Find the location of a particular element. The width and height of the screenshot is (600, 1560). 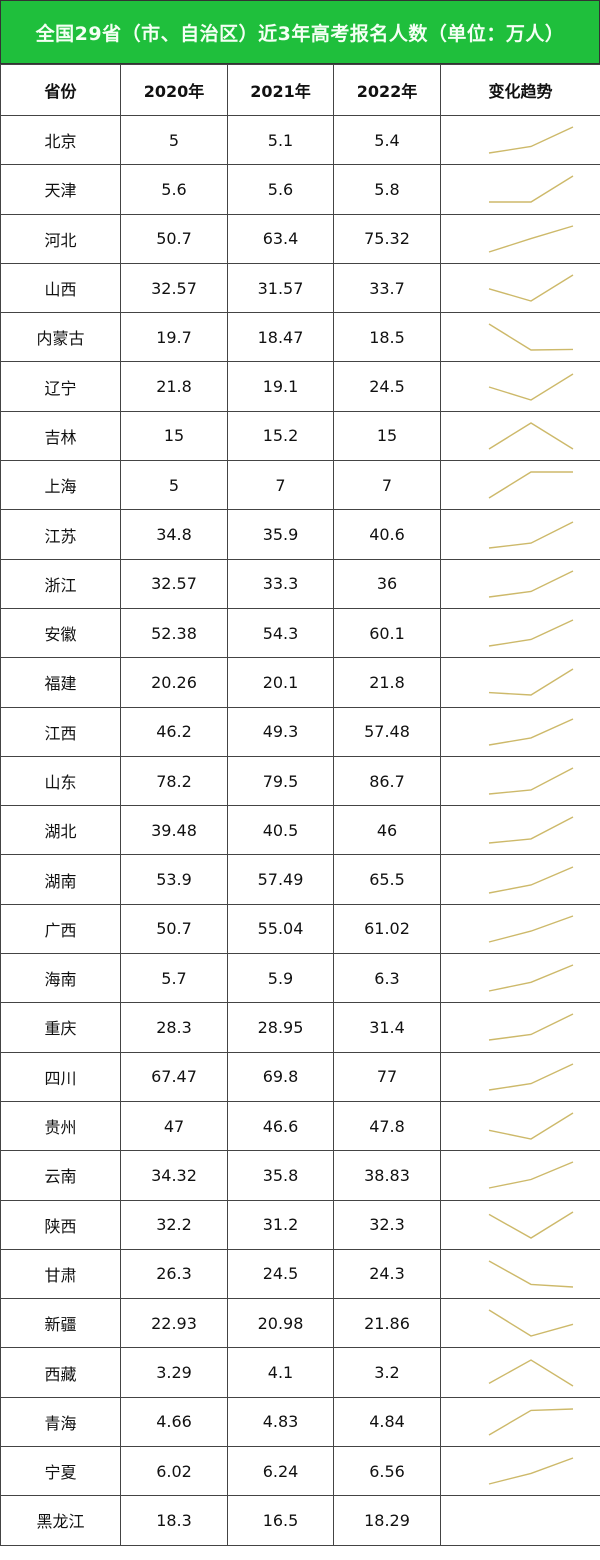

value-2020: 19.7 is located at coordinates (174, 337).